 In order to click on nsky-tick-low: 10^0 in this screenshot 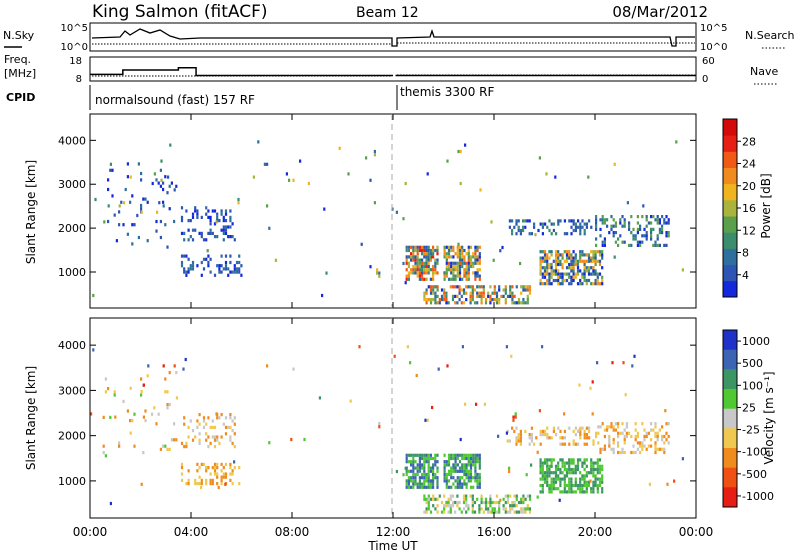, I will do `click(74, 47)`.